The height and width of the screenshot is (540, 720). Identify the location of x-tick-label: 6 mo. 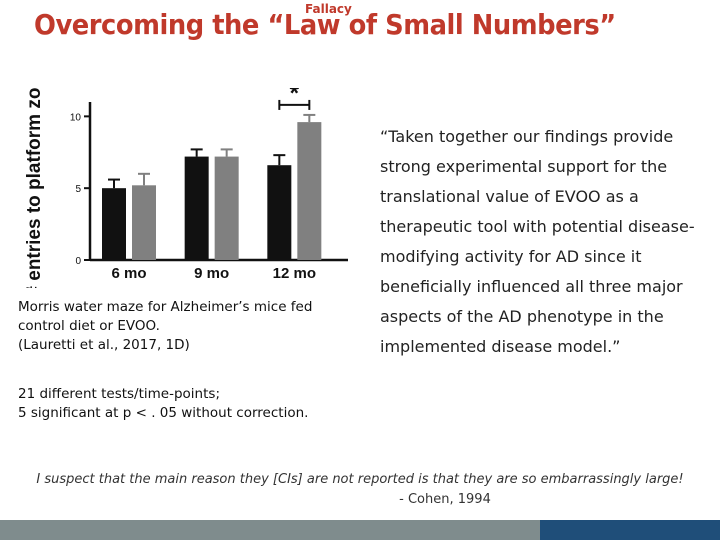
(128, 273).